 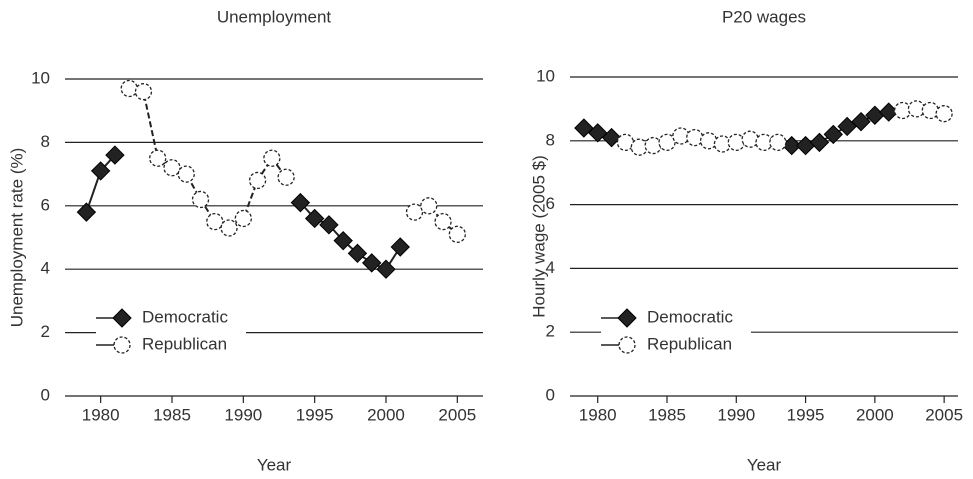 What do you see at coordinates (538, 236) in the screenshot?
I see `y-axis-label: Hourly wage (2005 $)` at bounding box center [538, 236].